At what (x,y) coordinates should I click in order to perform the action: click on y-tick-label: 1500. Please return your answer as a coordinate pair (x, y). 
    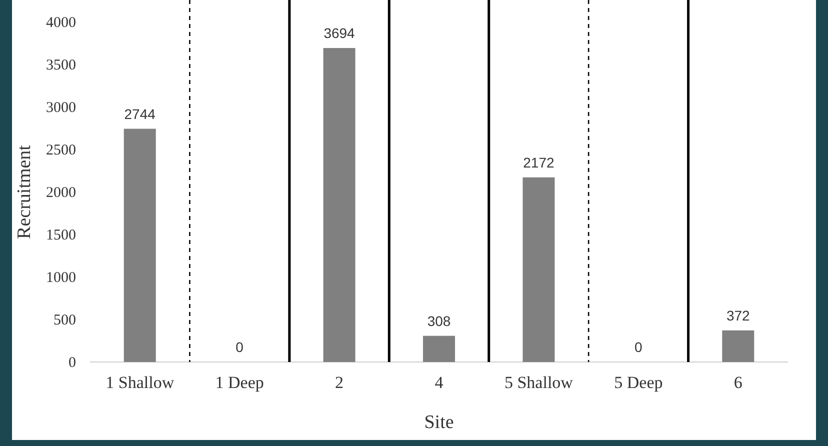
    Looking at the image, I should click on (61, 235).